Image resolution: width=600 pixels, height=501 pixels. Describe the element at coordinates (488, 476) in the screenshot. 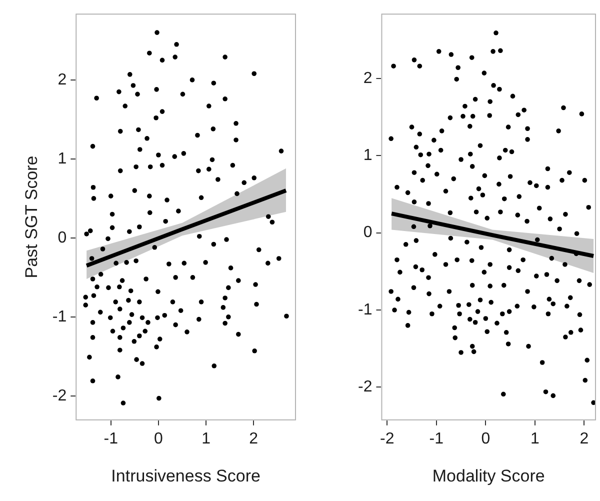

I see `x-axis-title: Modality Score` at that location.